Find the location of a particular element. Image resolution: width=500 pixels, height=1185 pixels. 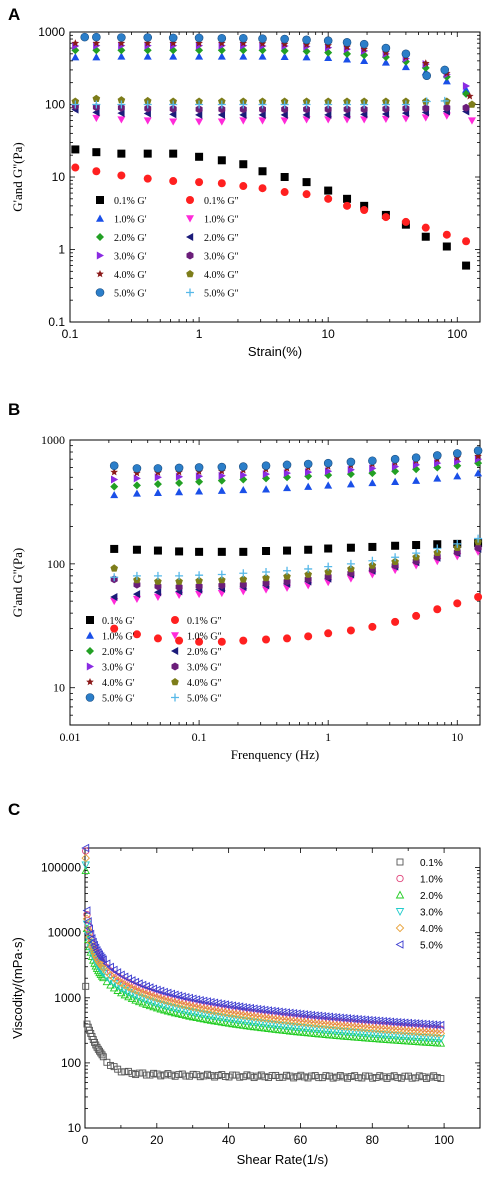

y-tick-label-a: 100 is located at coordinates (55, 105).